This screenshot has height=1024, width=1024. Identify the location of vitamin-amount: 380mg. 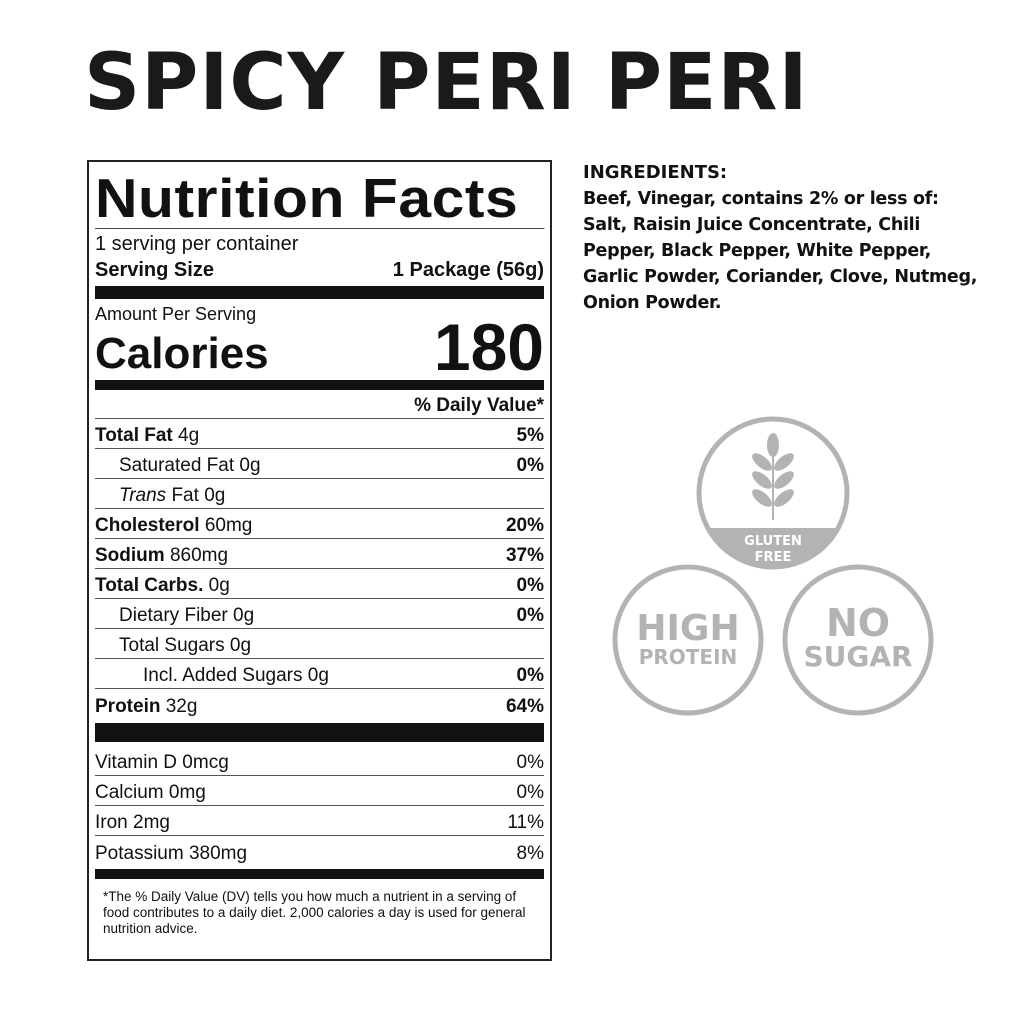
(218, 853).